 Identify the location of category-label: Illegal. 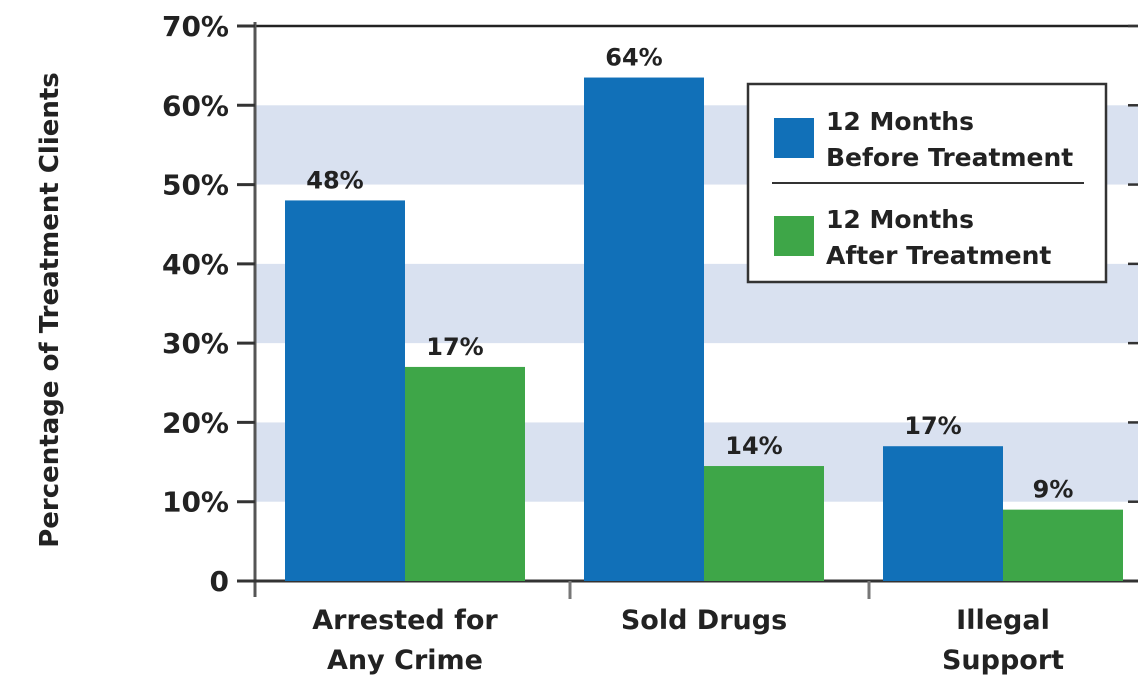
(1003, 620).